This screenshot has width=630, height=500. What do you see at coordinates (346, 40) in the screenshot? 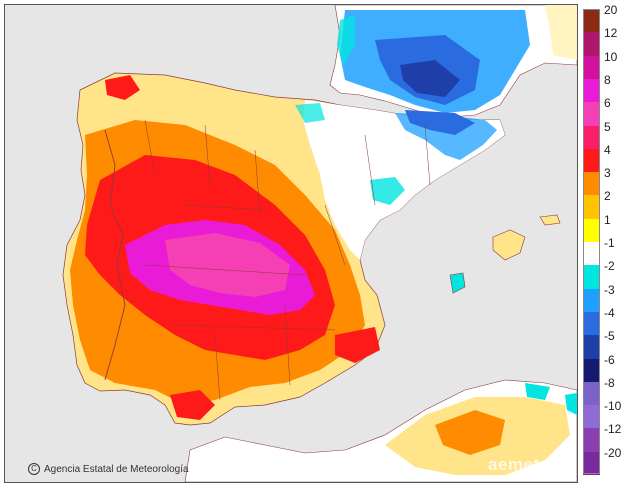
I see `france-cyan-edge` at bounding box center [346, 40].